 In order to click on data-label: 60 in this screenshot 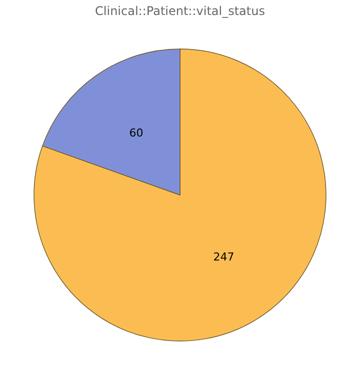, I will do `click(136, 133)`.